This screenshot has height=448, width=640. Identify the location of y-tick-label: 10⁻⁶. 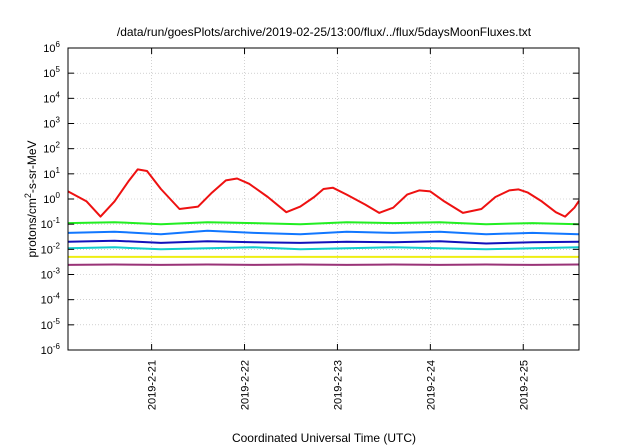
(51, 349).